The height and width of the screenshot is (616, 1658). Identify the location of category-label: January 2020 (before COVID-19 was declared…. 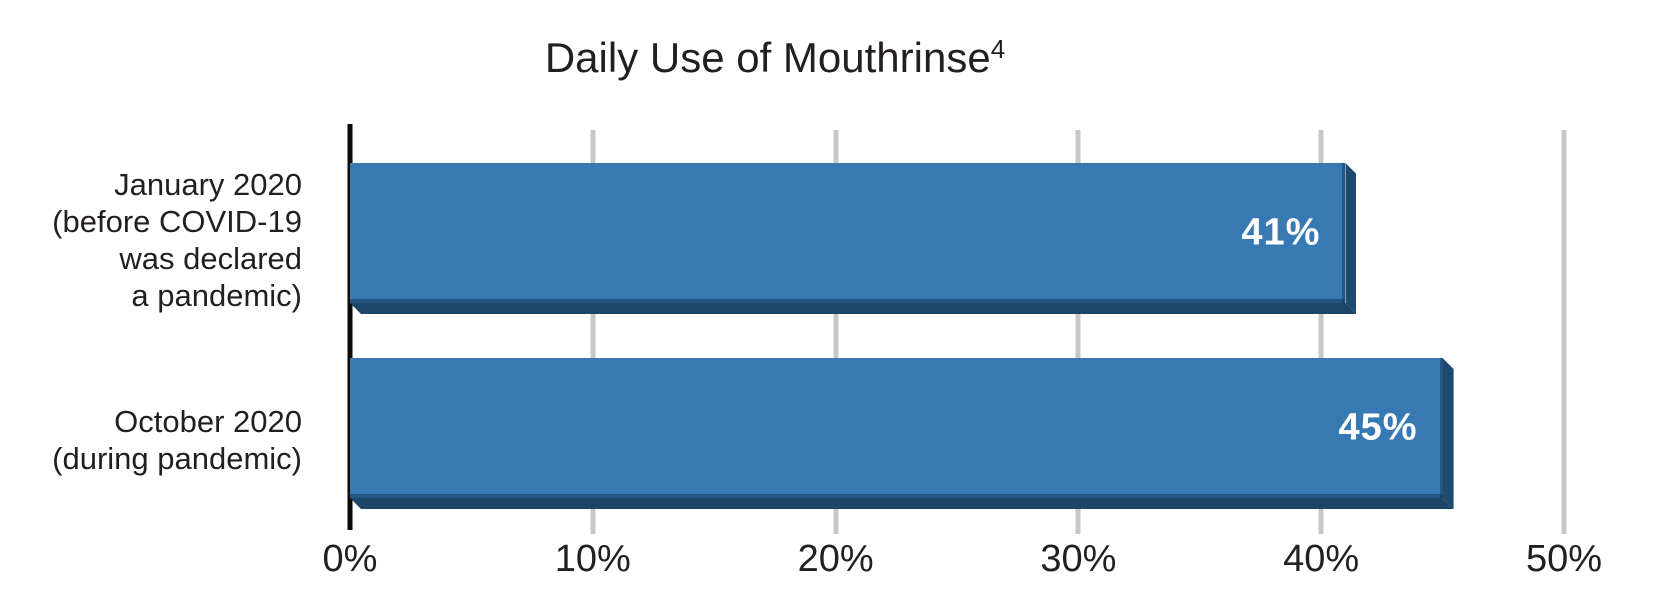
(177, 240).